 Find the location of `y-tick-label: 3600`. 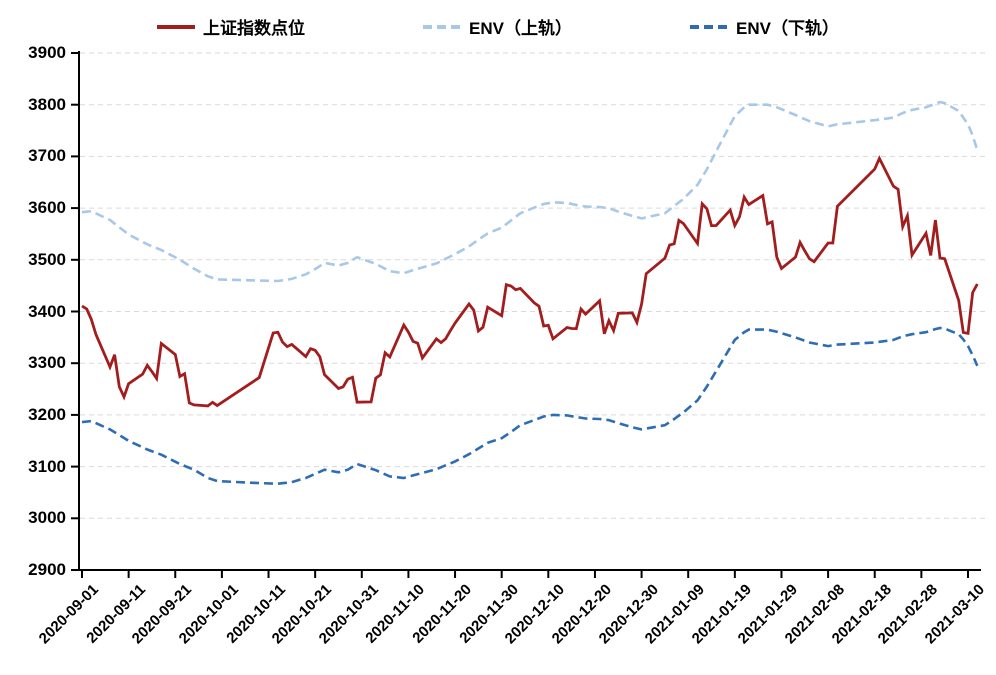

y-tick-label: 3600 is located at coordinates (47, 208).